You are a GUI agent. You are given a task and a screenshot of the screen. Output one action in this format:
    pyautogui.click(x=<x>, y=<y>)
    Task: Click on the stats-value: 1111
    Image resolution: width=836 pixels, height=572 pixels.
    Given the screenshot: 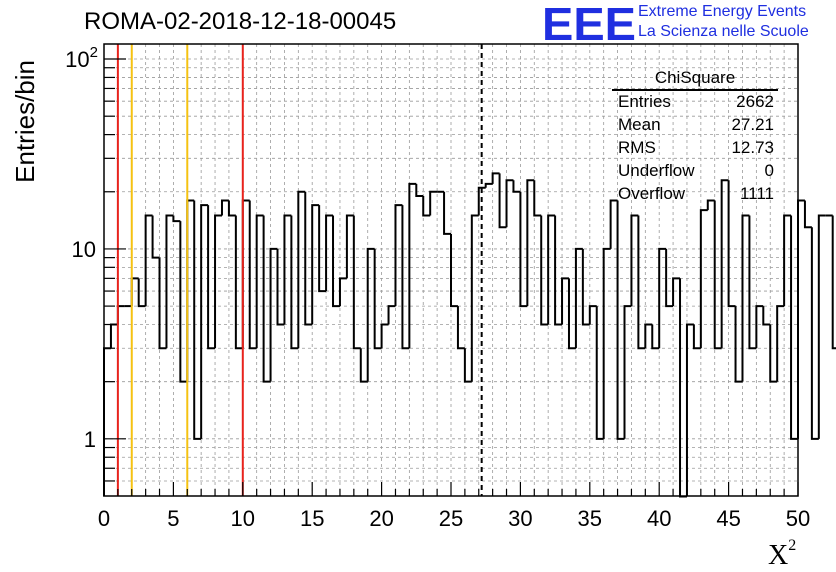 What is the action you would take?
    pyautogui.click(x=756, y=193)
    